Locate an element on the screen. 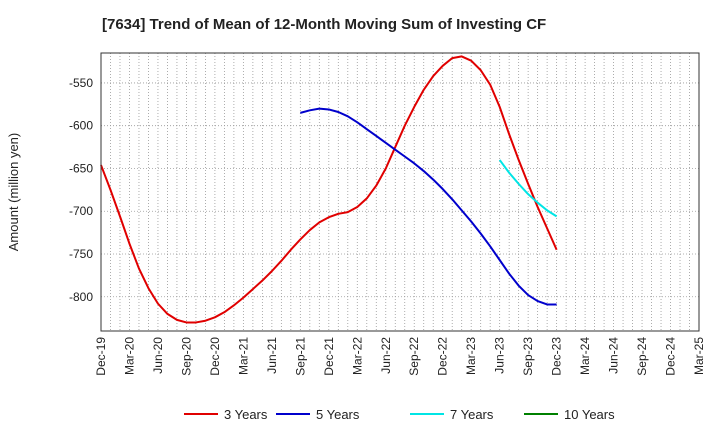 Image resolution: width=720 pixels, height=440 pixels. x-tick-label: Sep-23 is located at coordinates (528, 356).